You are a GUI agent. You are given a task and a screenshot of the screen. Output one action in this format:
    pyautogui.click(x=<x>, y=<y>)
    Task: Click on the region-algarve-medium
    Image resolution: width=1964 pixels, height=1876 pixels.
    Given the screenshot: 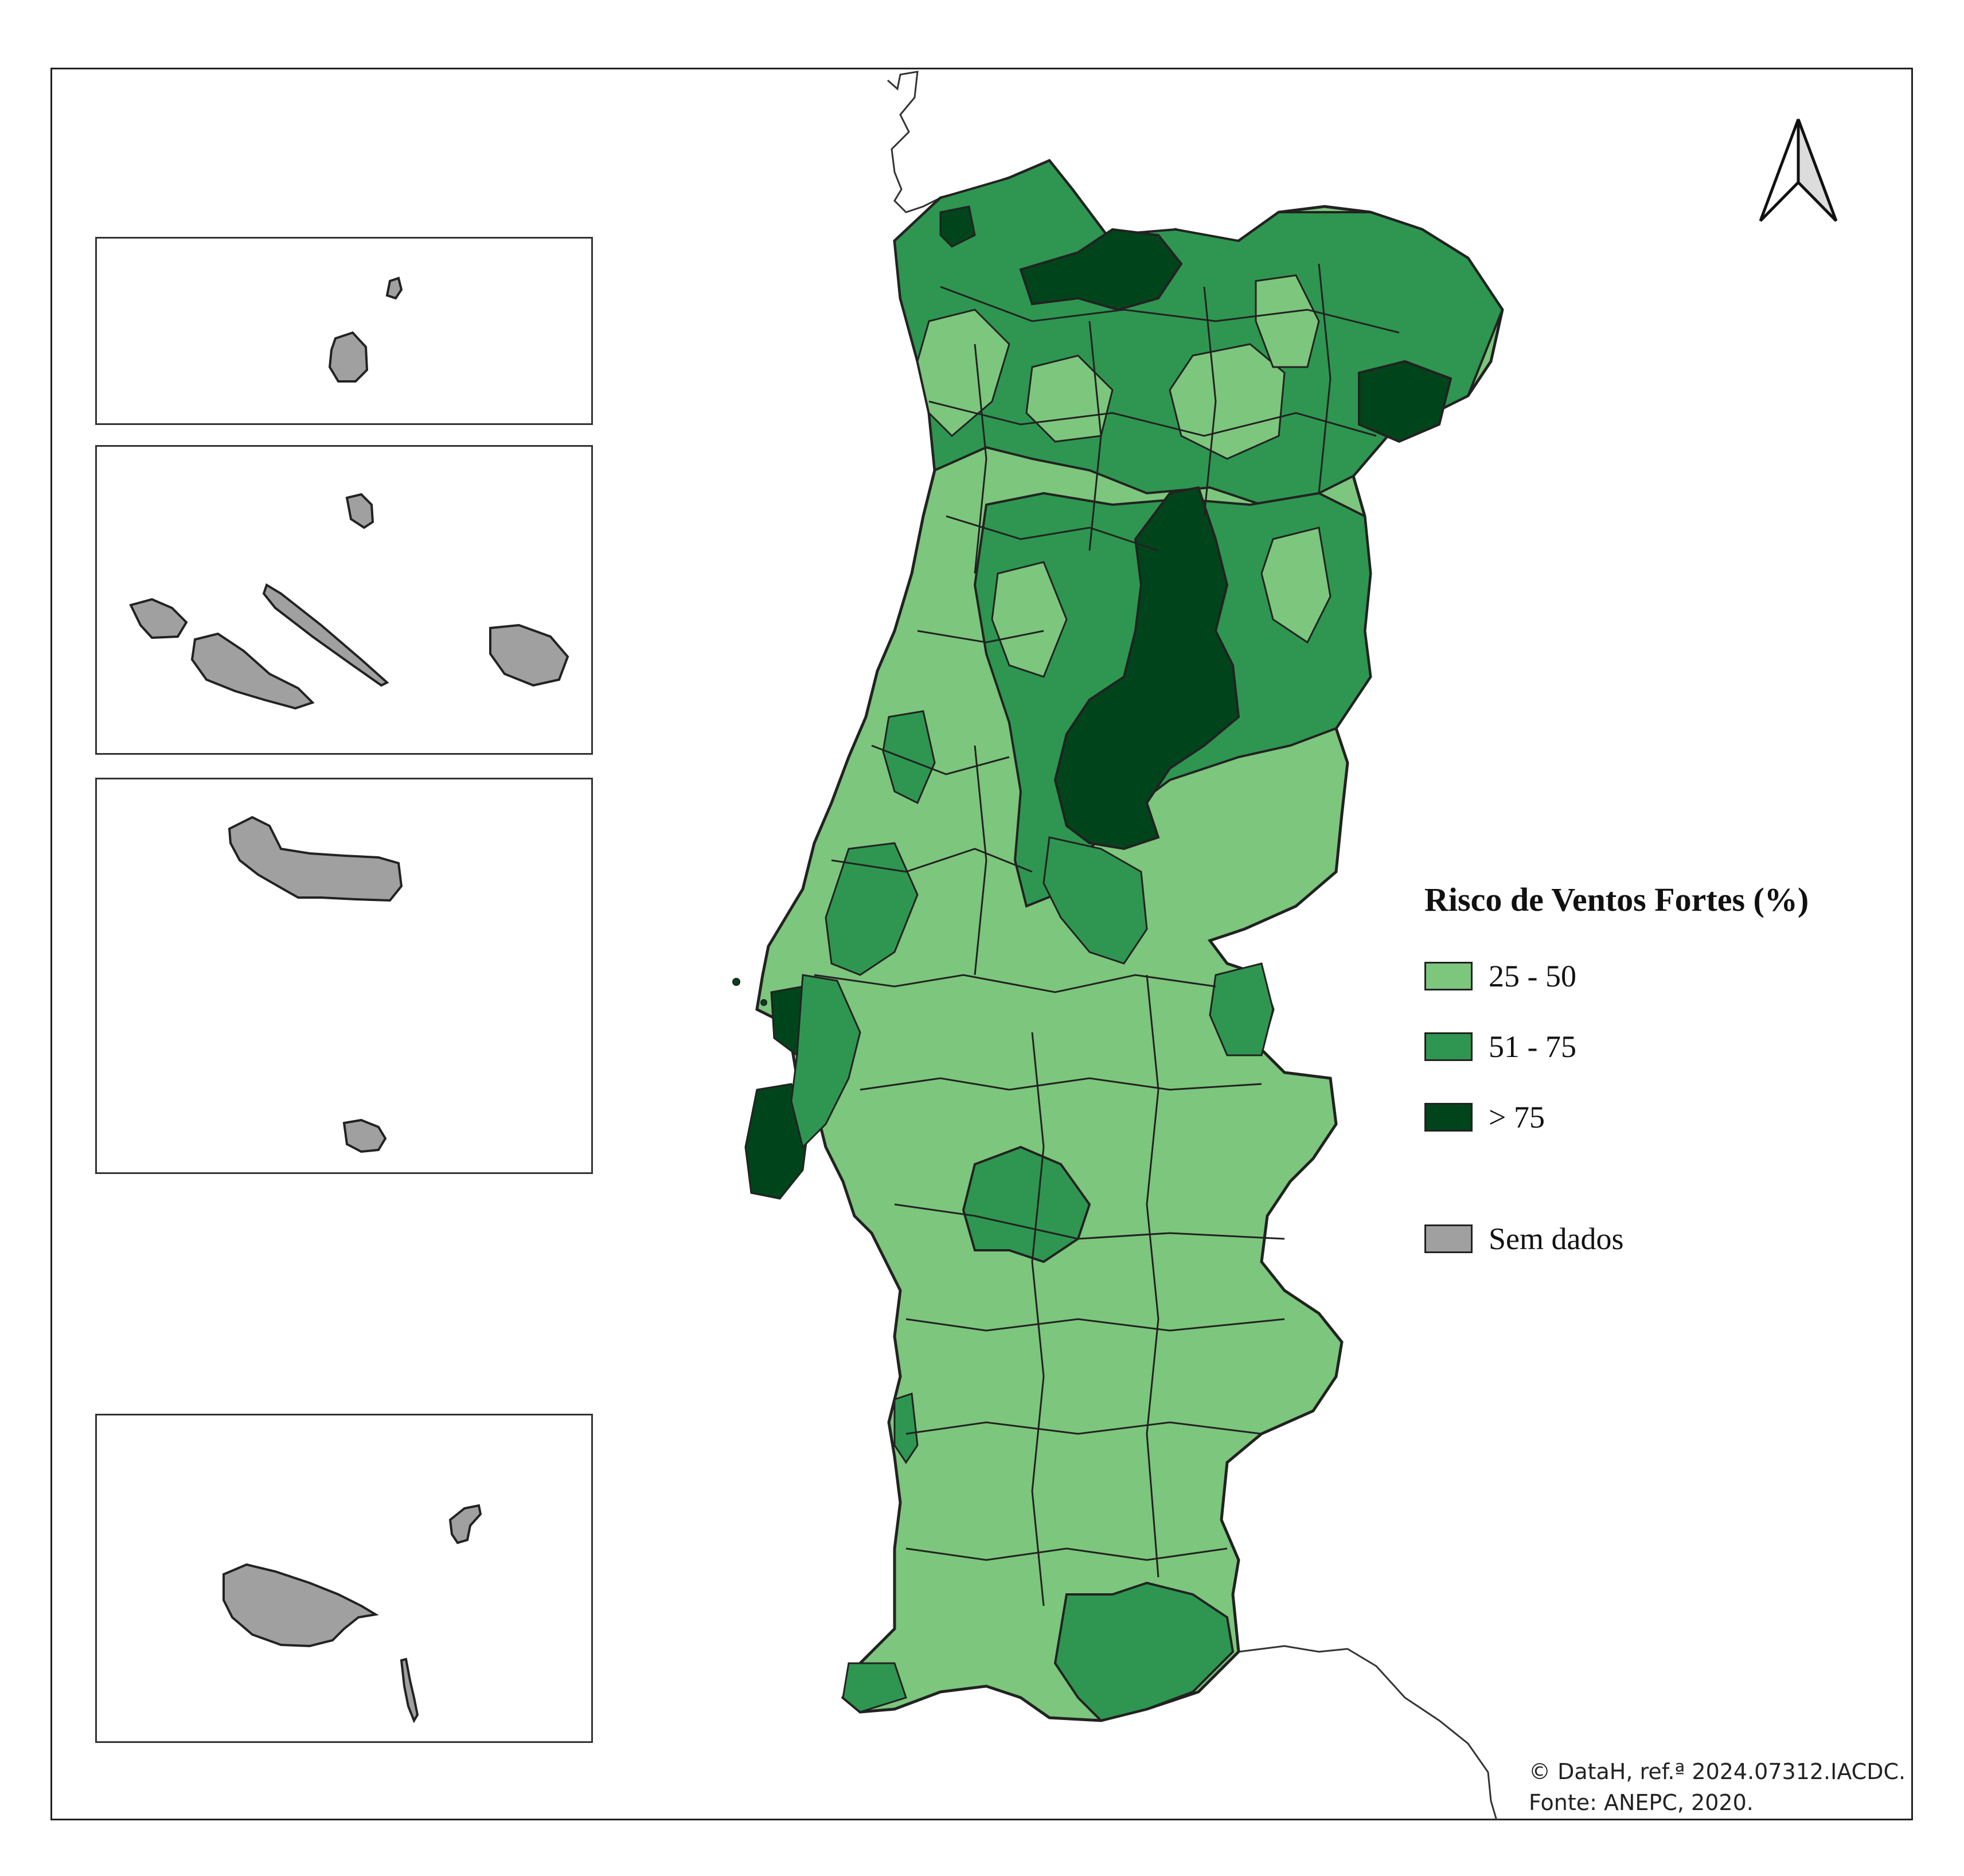 What is the action you would take?
    pyautogui.click(x=1144, y=1651)
    